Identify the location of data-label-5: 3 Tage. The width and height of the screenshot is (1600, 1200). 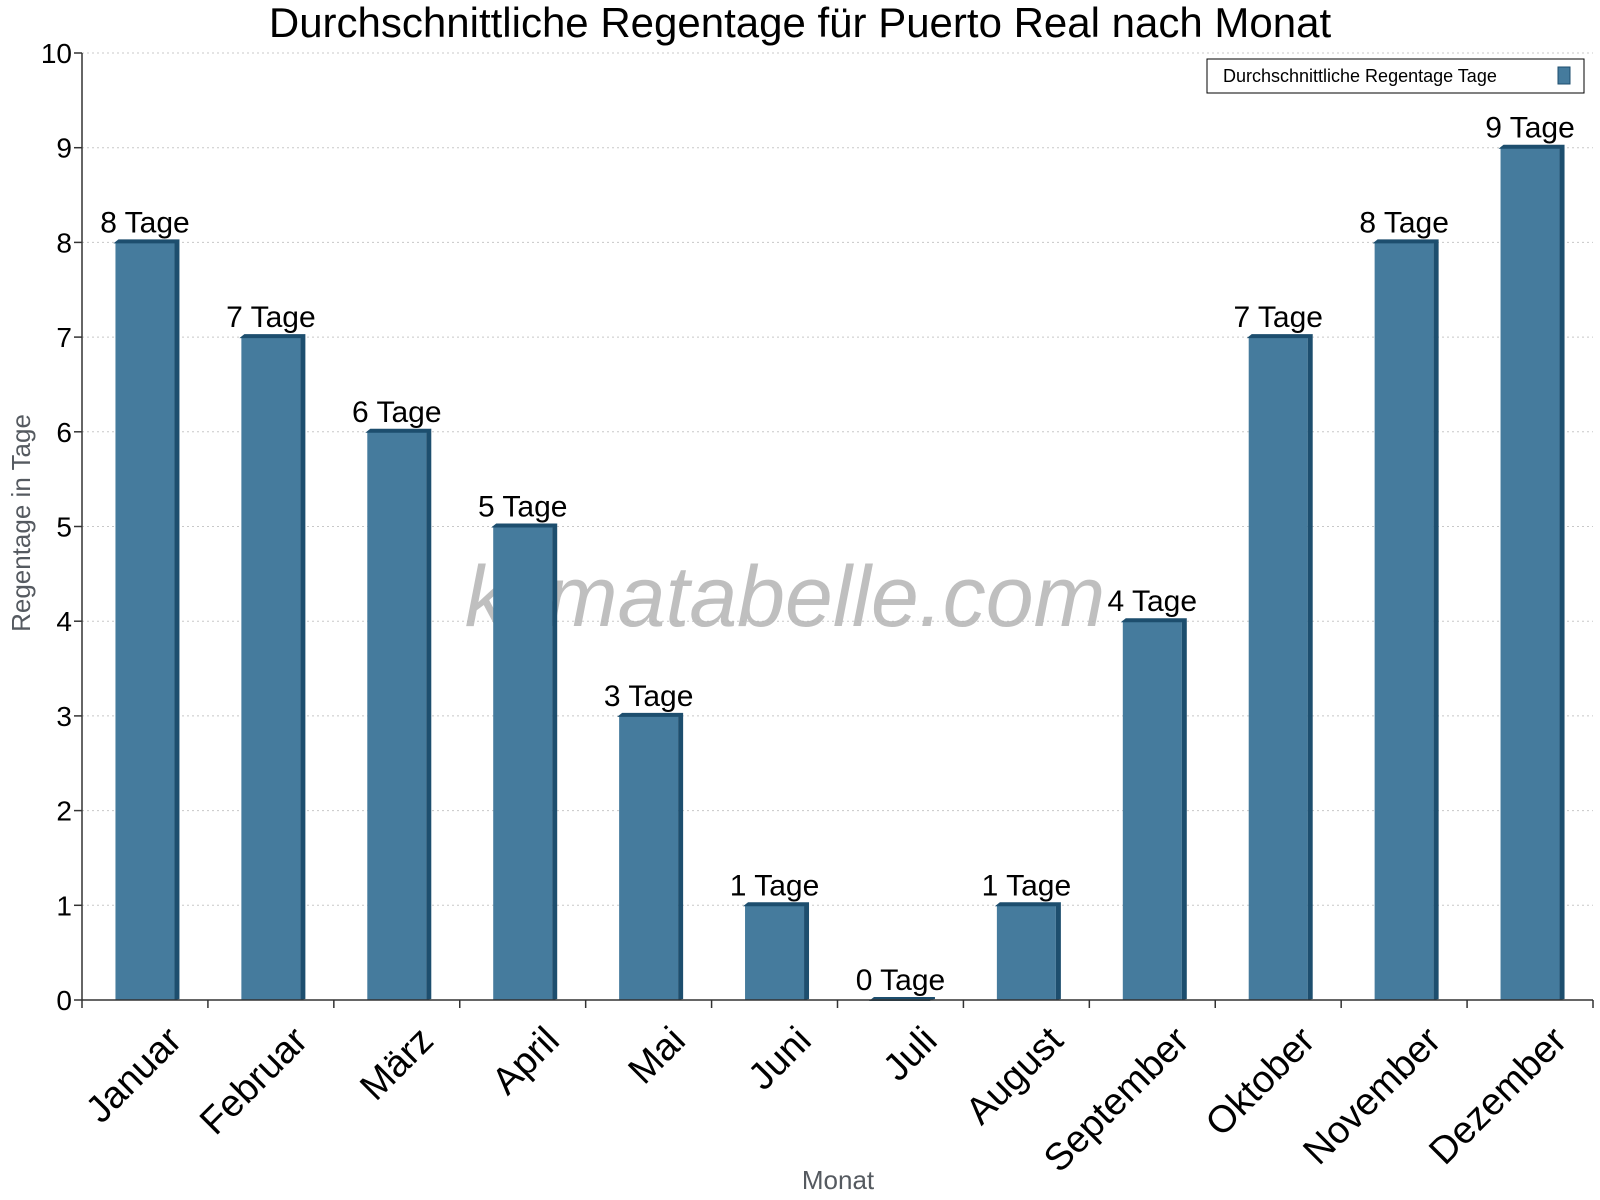
(649, 696).